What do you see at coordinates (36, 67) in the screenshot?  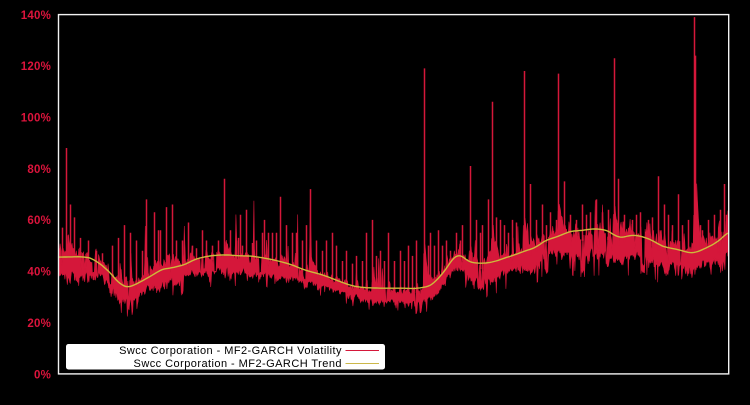 I see `svg-text: 120%` at bounding box center [36, 67].